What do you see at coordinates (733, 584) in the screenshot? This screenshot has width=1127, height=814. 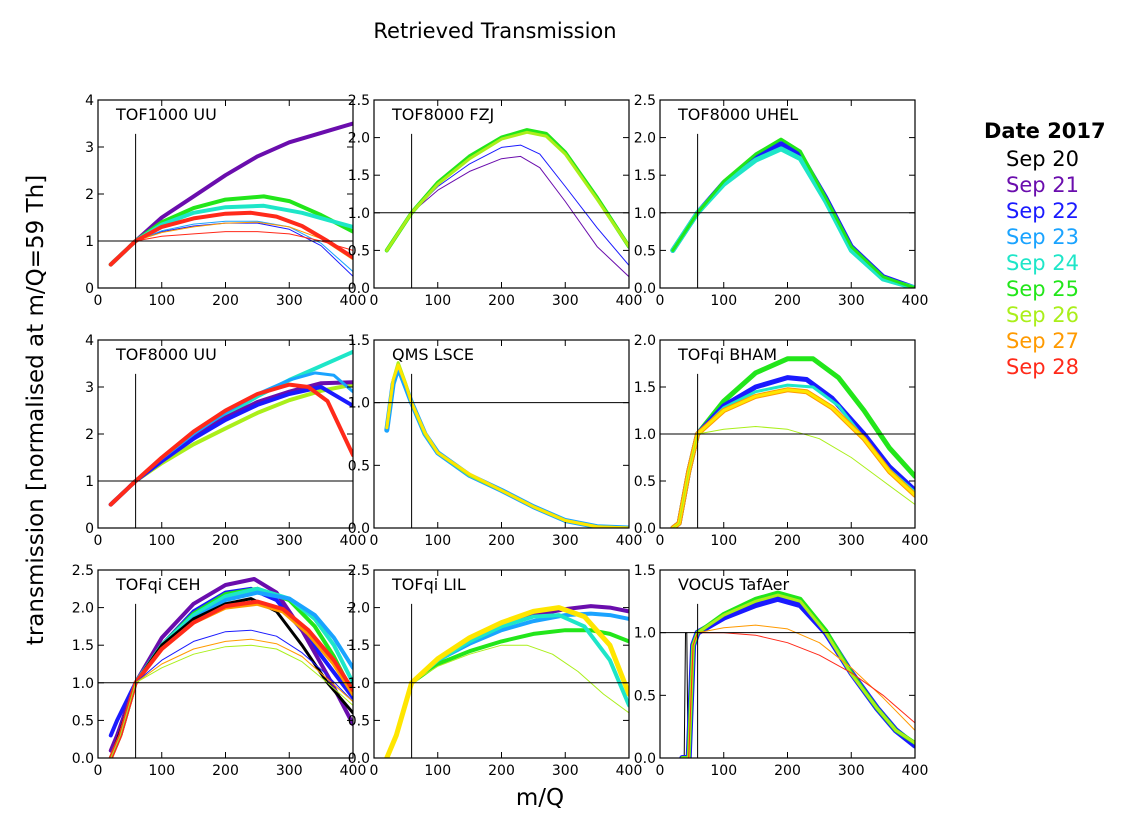 I see `panel-title: VOCUS TafAer` at bounding box center [733, 584].